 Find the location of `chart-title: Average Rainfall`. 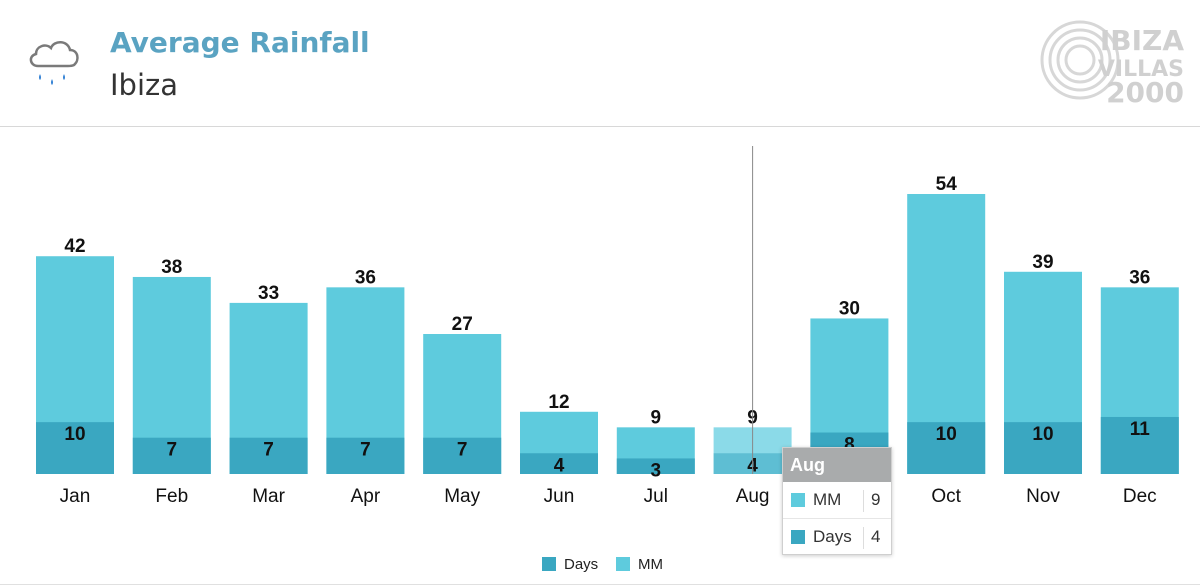

chart-title: Average Rainfall is located at coordinates (240, 42).